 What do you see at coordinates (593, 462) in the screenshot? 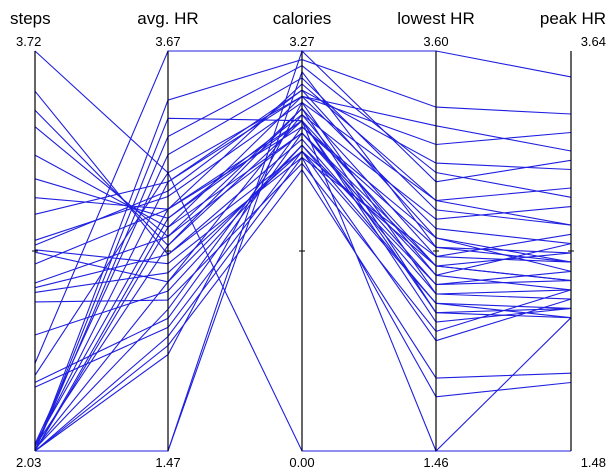
I see `axis-min-label-peak-hr: 1.48` at bounding box center [593, 462].